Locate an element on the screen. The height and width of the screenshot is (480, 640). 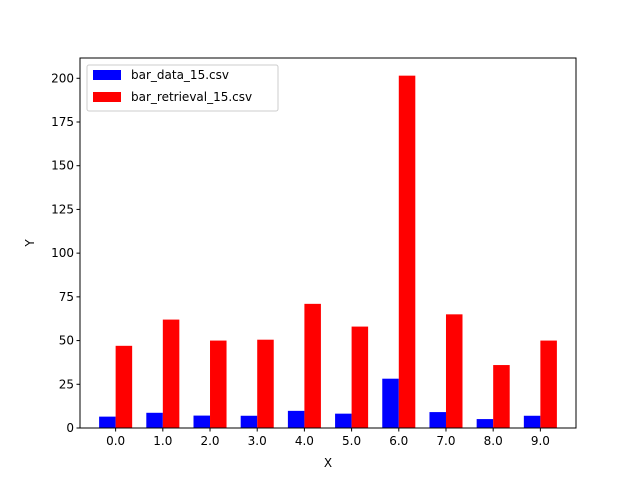
bar-series-0-6.0 is located at coordinates (390, 403).